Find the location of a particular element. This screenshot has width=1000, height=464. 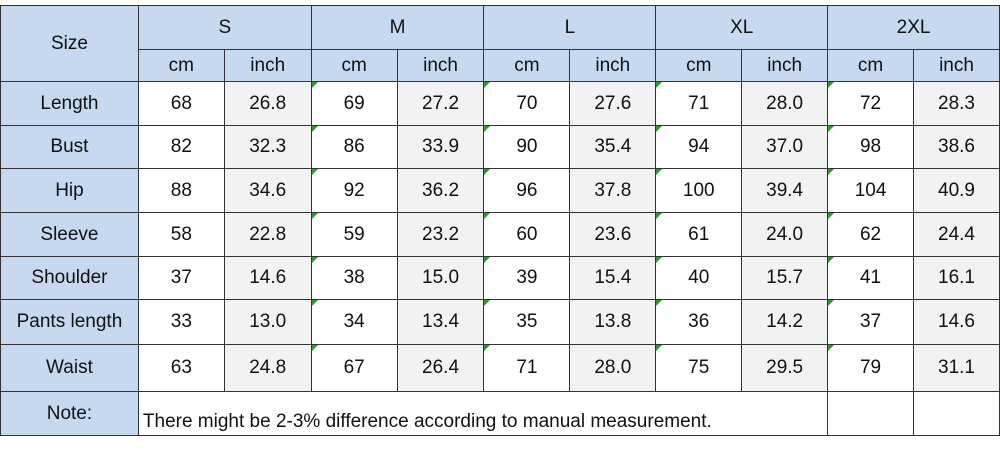

value-cell: 13.8 is located at coordinates (613, 322).